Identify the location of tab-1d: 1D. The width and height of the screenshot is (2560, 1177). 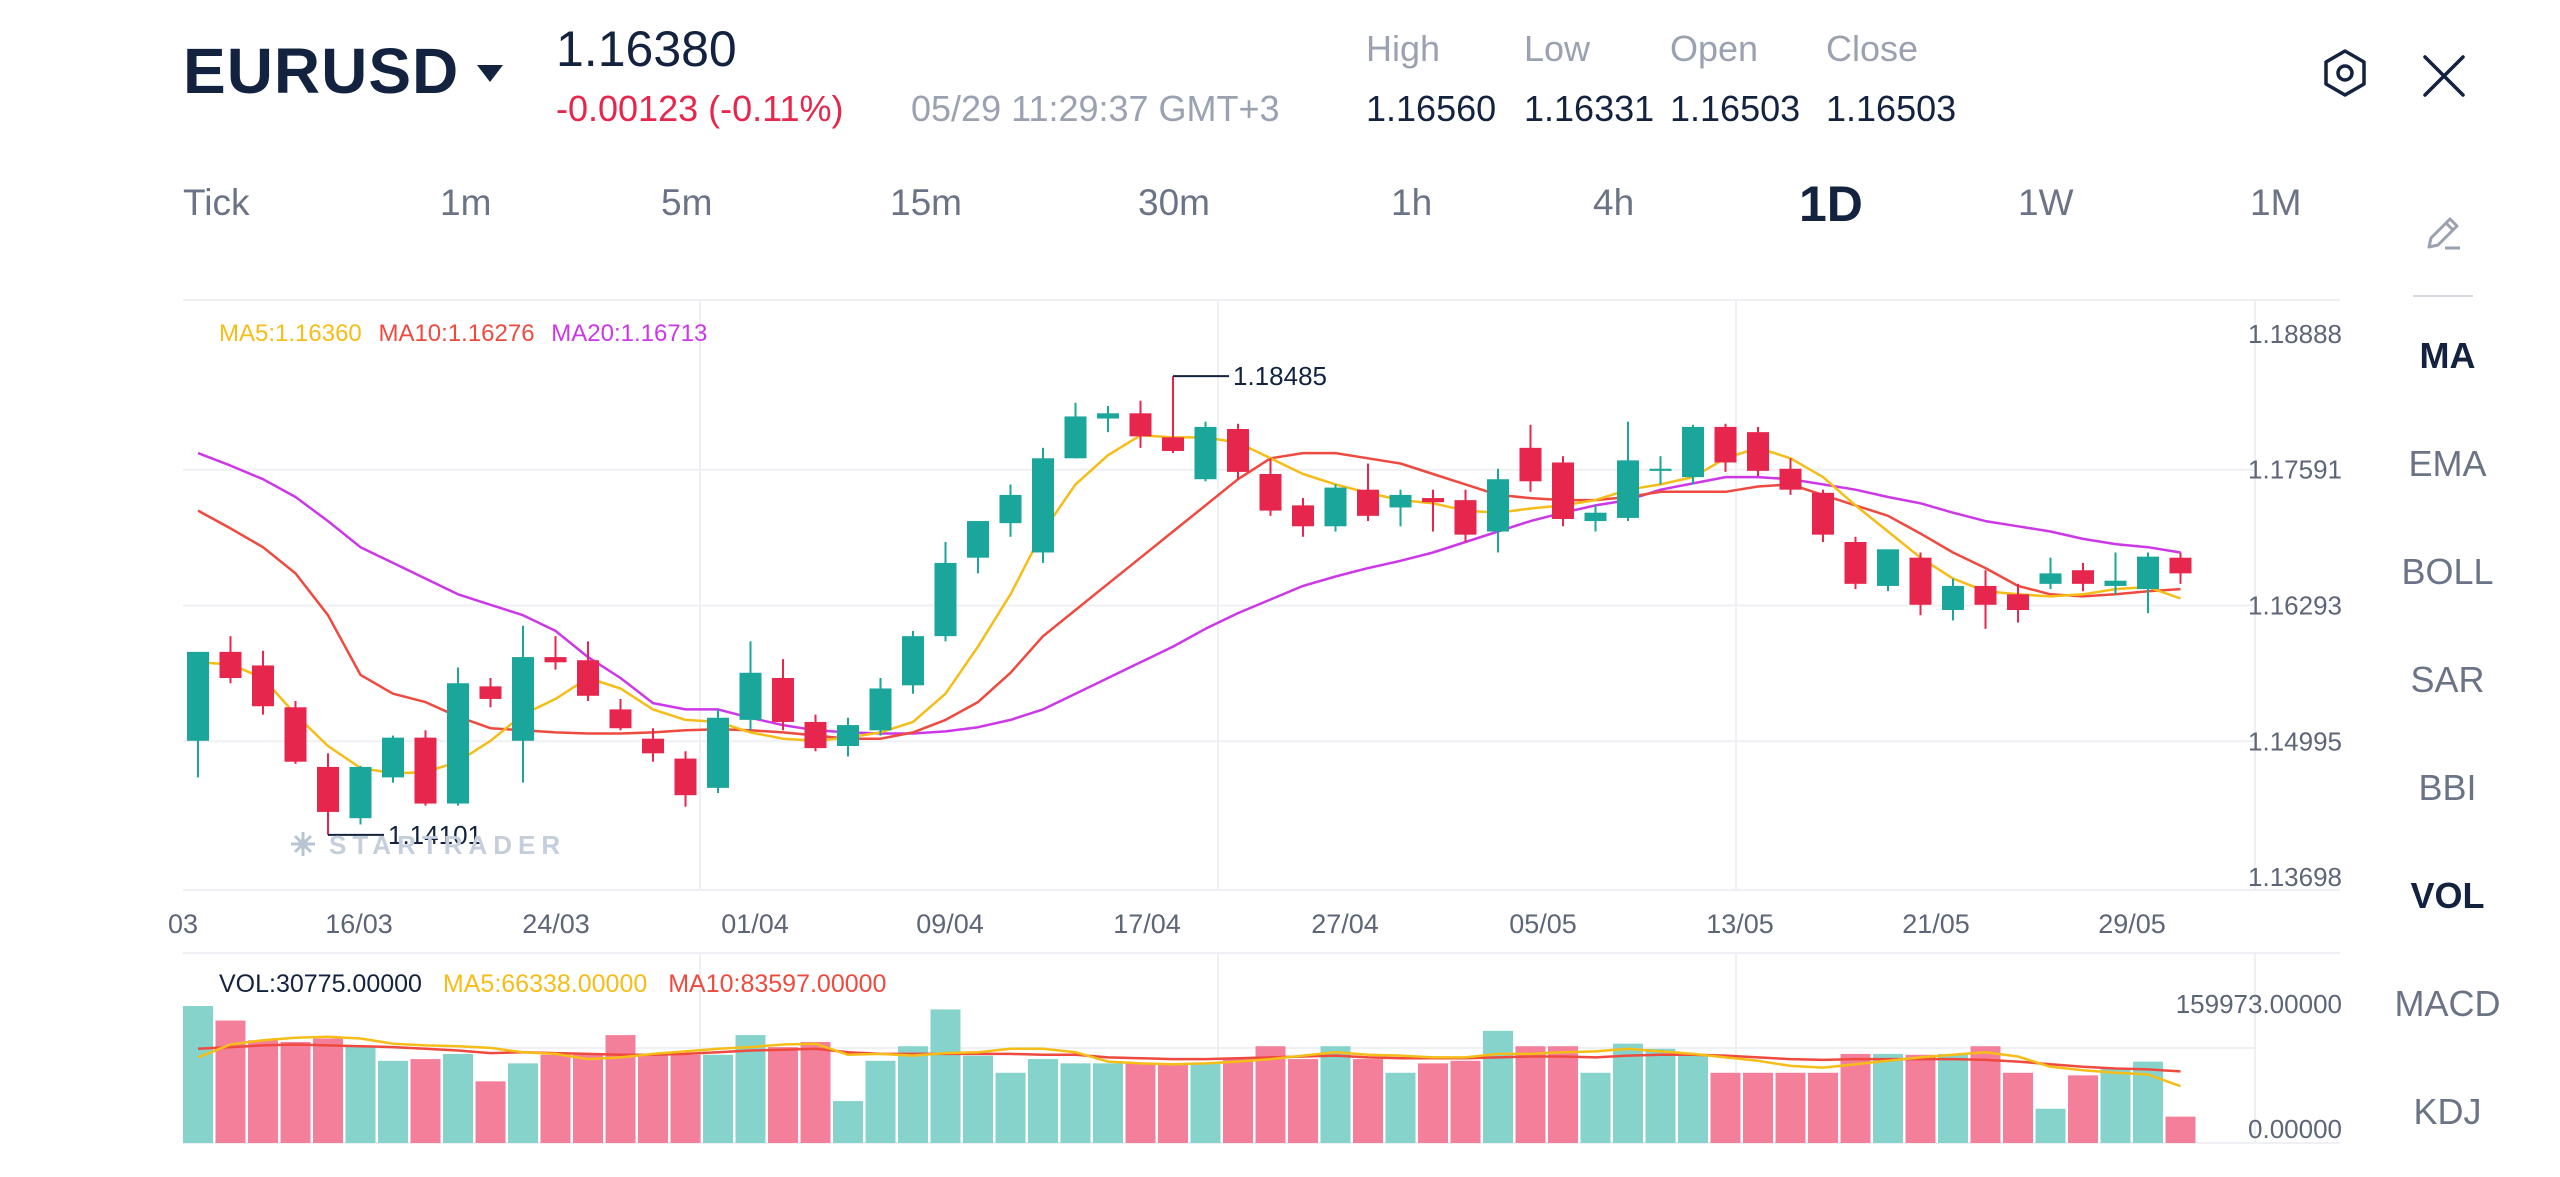
(1831, 204).